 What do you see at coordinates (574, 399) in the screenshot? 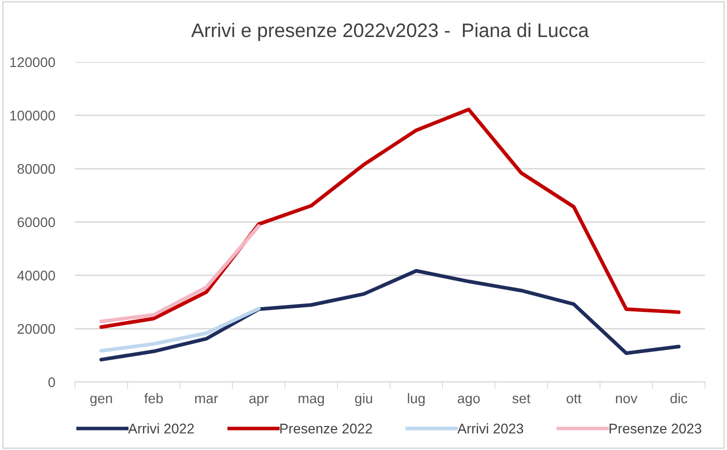
I see `x-tick-label: ott` at bounding box center [574, 399].